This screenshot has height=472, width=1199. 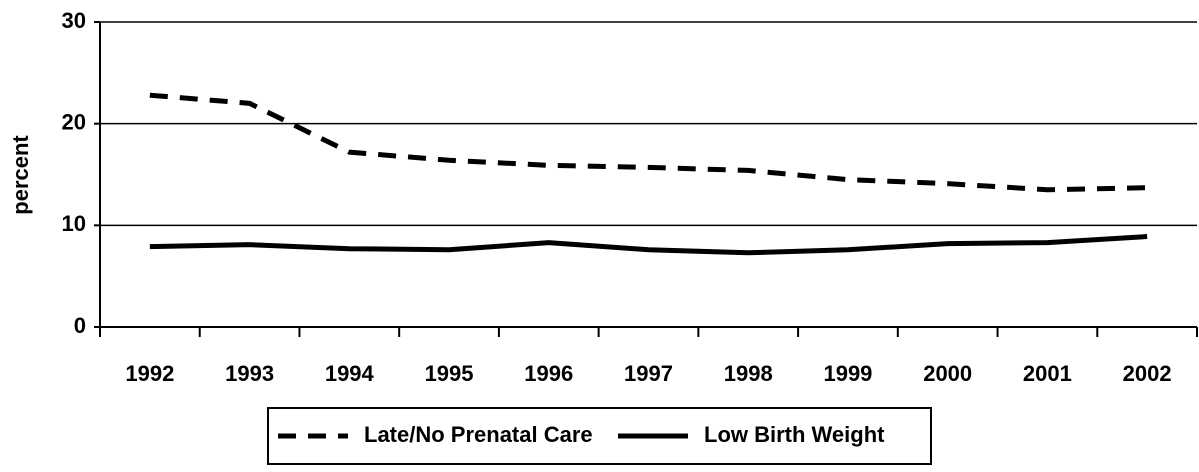 What do you see at coordinates (648, 373) in the screenshot?
I see `x-tick-label: 1997` at bounding box center [648, 373].